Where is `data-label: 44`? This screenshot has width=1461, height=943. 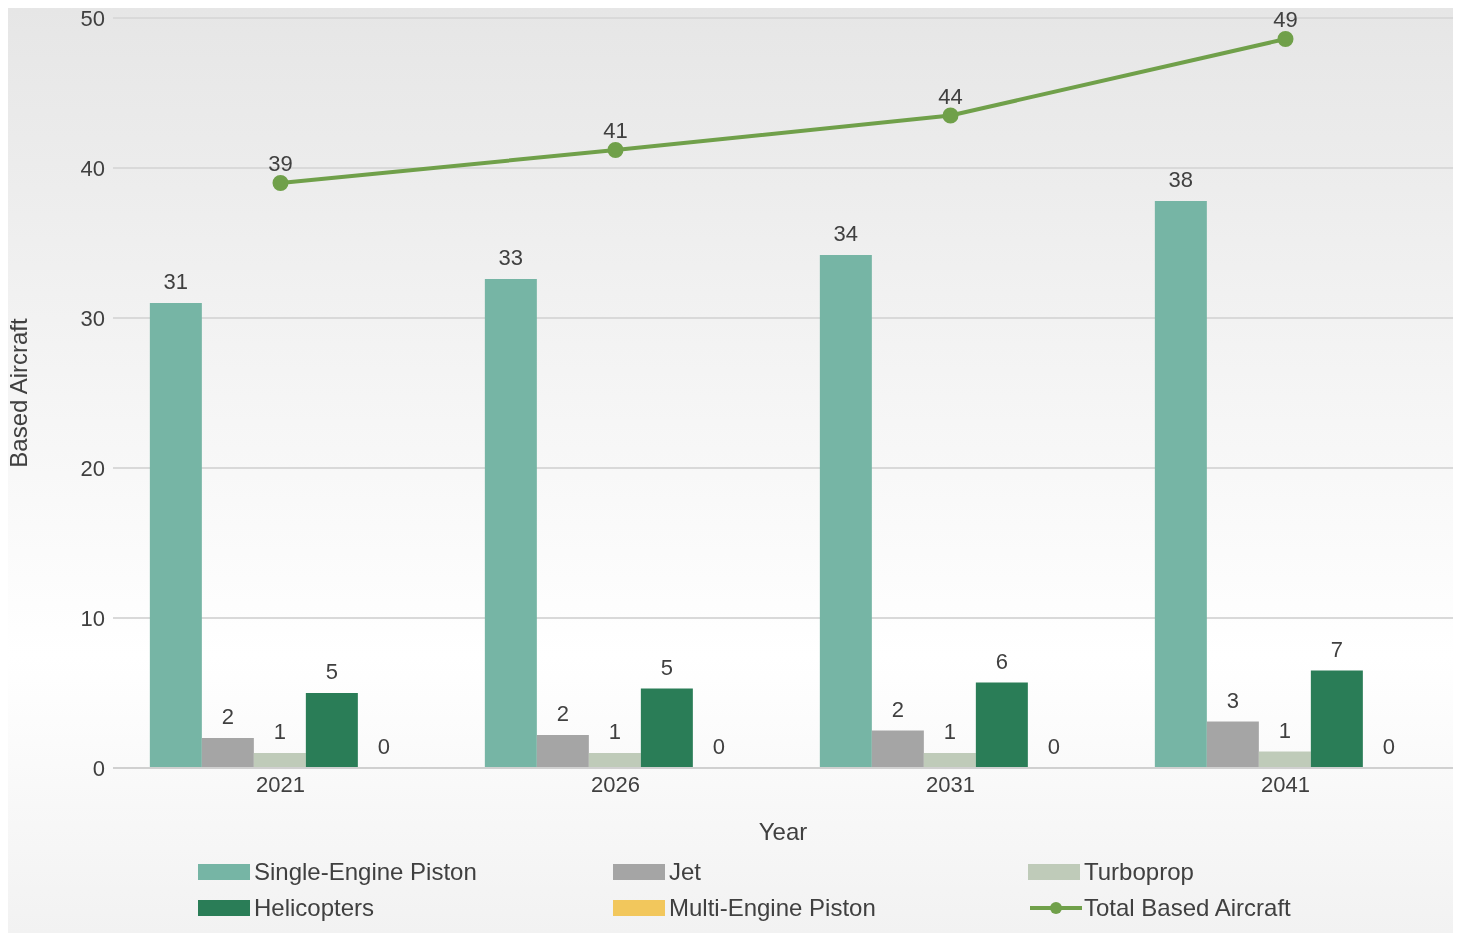
data-label: 44 is located at coordinates (950, 96).